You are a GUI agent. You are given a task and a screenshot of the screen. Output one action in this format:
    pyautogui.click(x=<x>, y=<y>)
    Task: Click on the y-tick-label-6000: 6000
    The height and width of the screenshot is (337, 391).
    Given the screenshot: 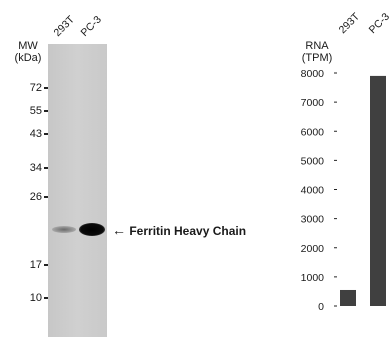 What is the action you would take?
    pyautogui.click(x=313, y=132)
    